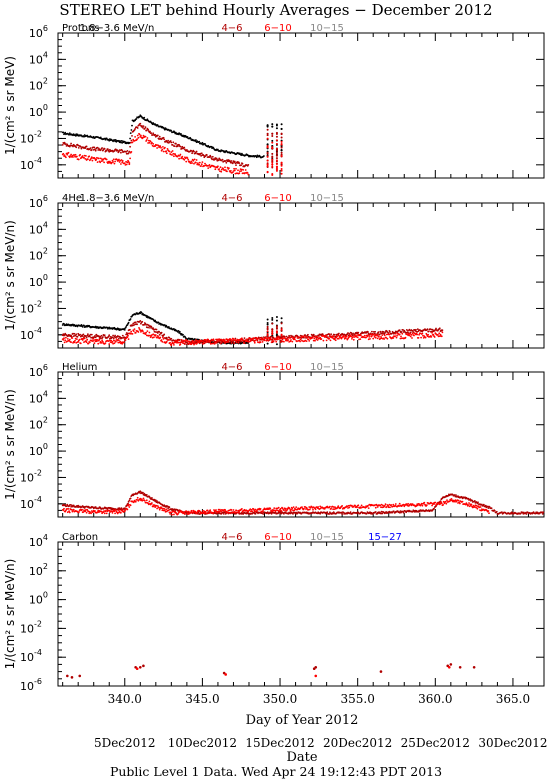 The image size is (551, 780). I want to click on date-tick-label: 10Dec2012, so click(202, 743).